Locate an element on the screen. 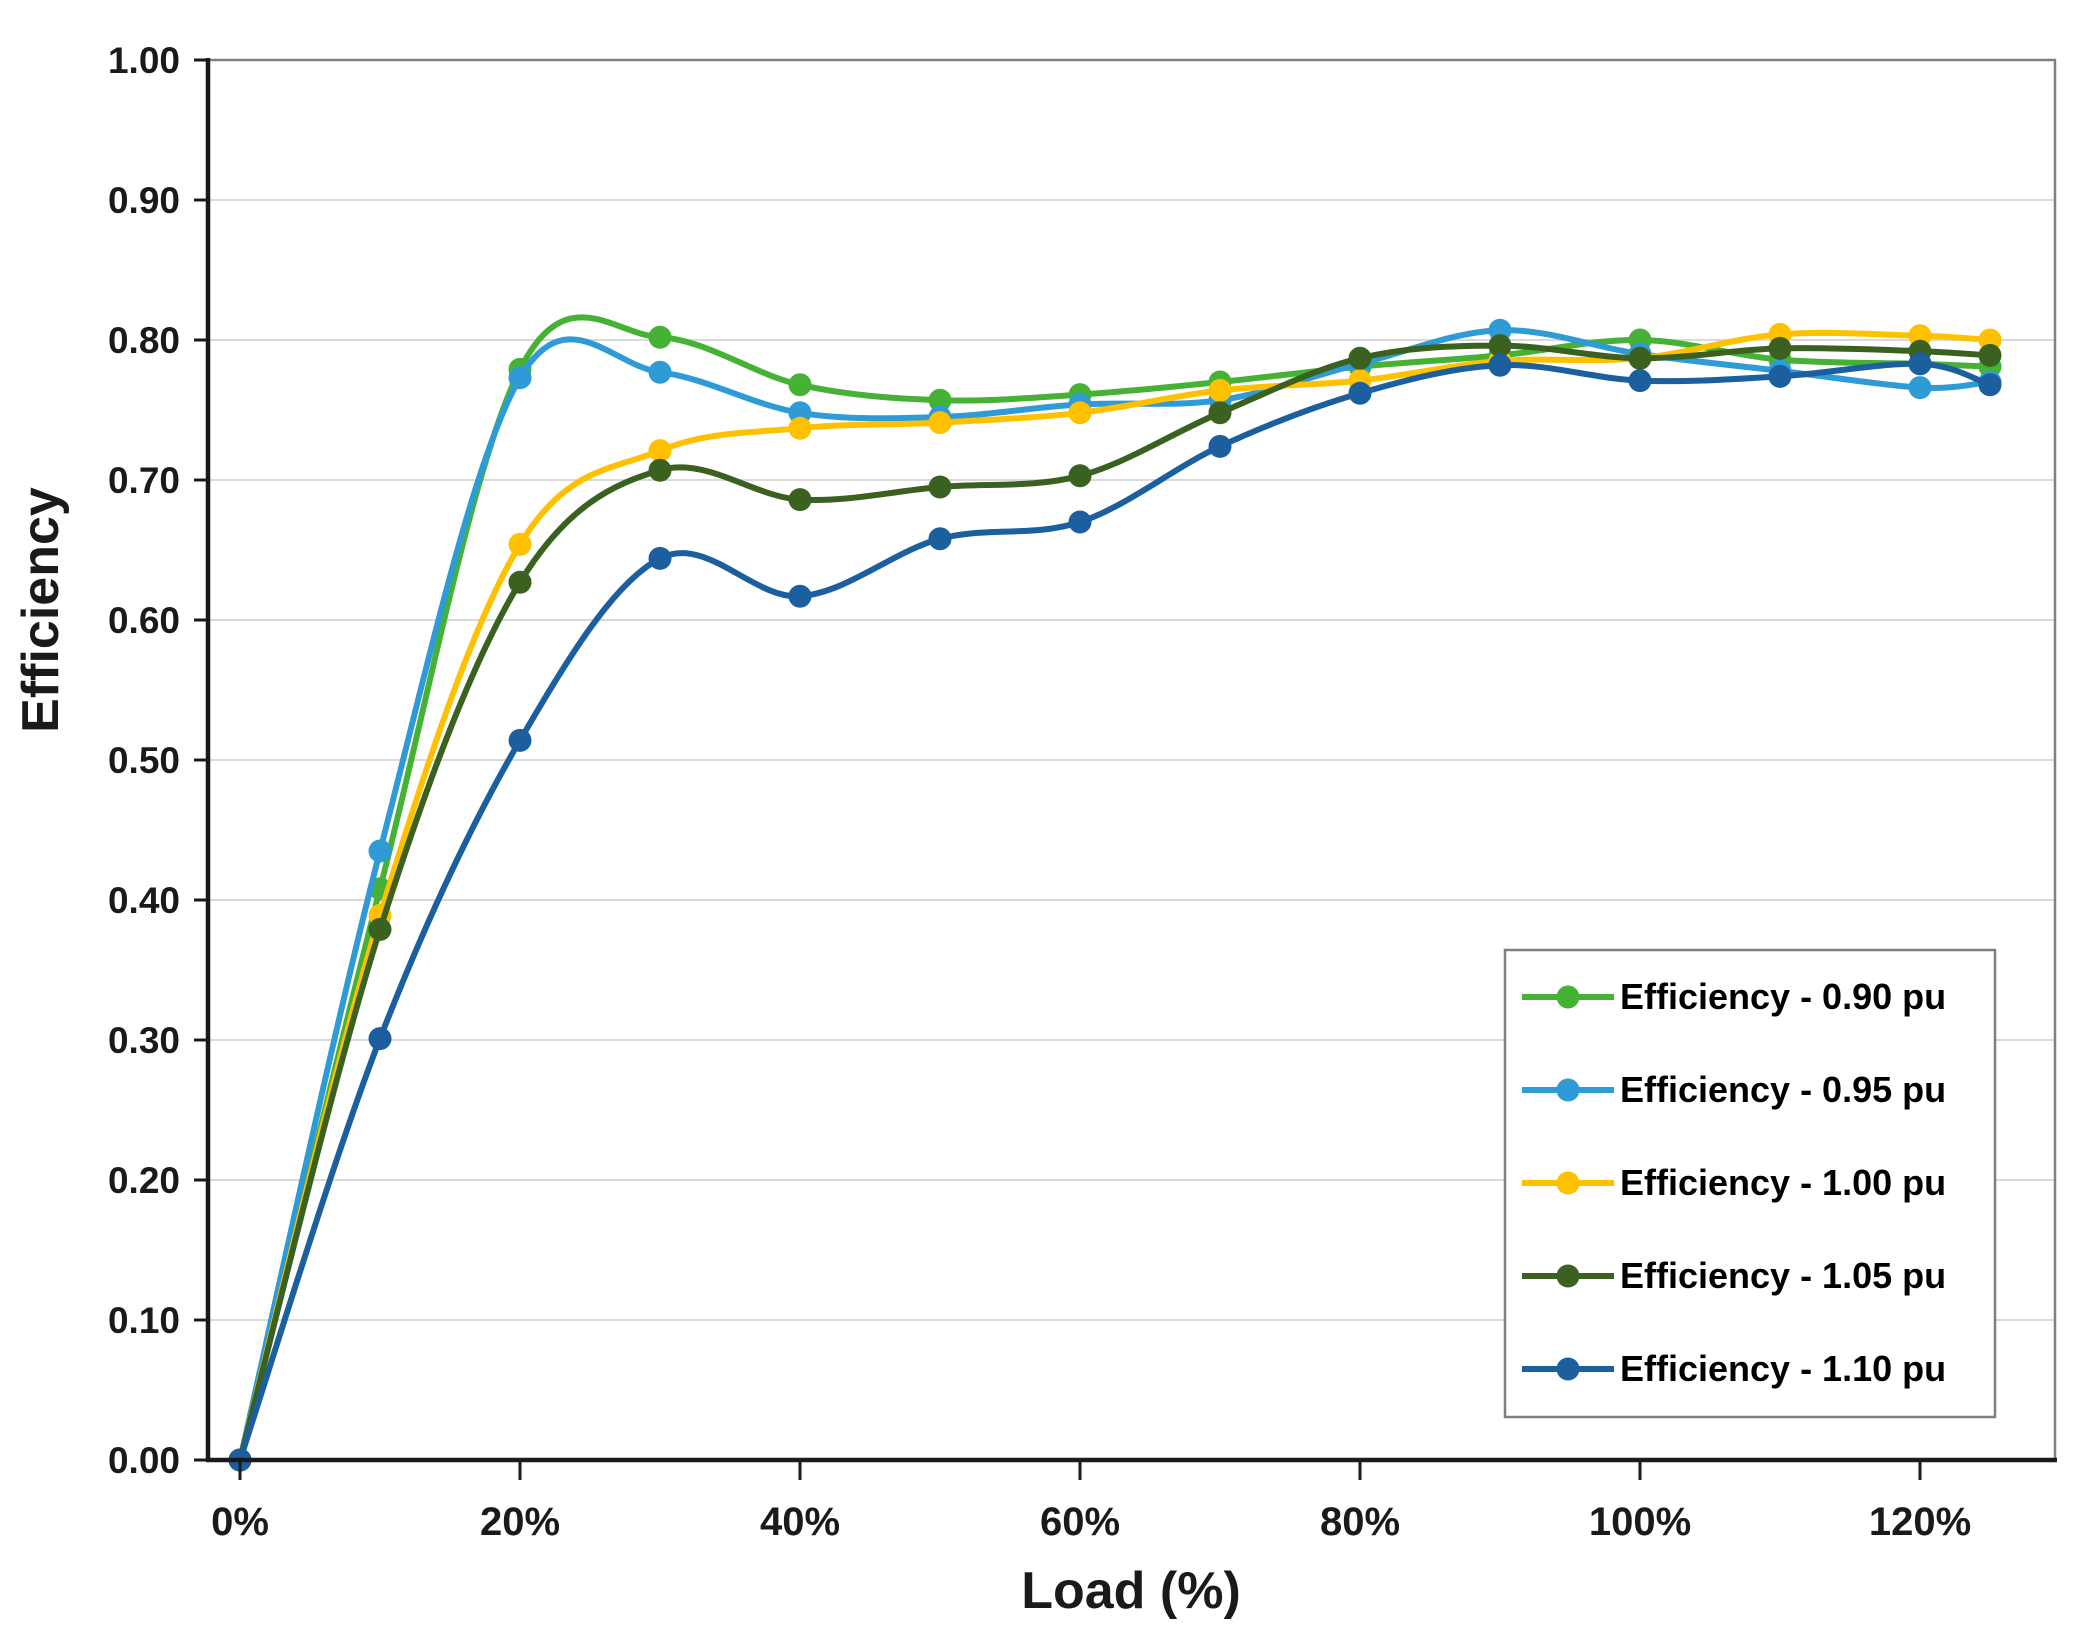  y-tick-label: 0.80 is located at coordinates (144, 340).